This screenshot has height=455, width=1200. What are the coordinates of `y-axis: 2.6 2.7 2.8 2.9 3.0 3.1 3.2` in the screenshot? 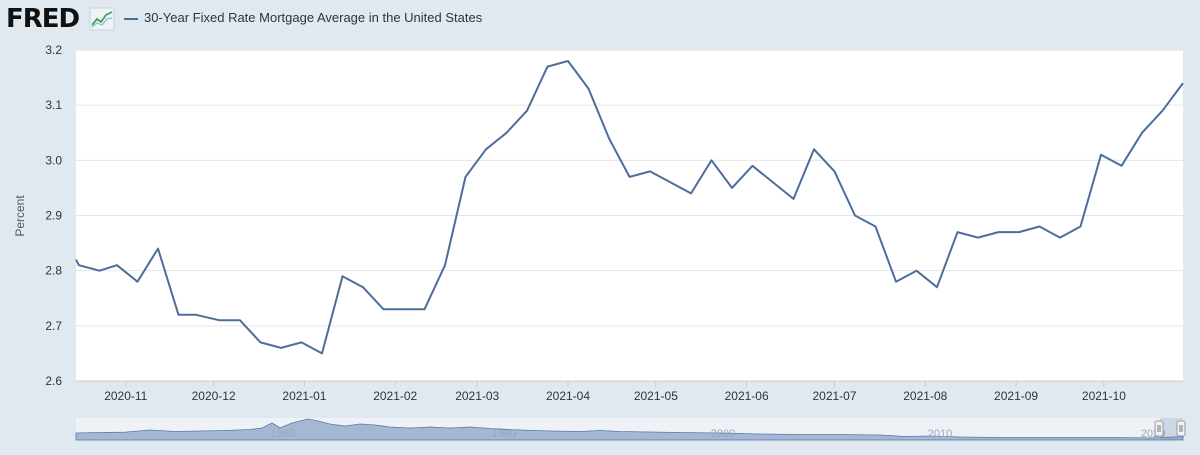 It's located at (53, 215).